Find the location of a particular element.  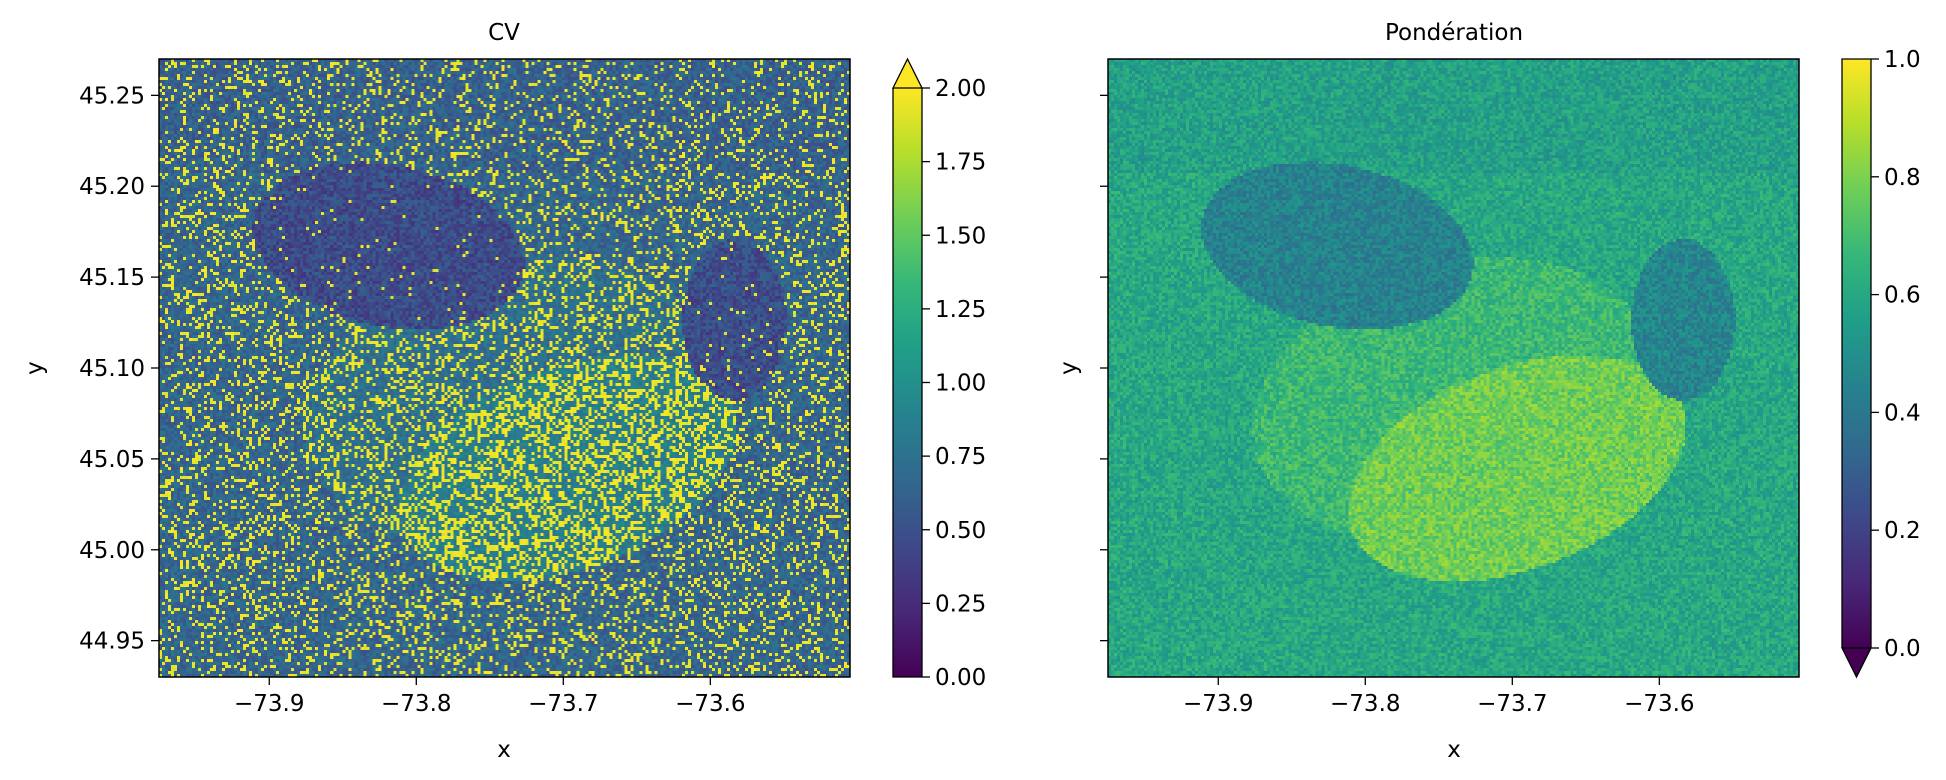

colorbar-outline is located at coordinates (1856, 353).